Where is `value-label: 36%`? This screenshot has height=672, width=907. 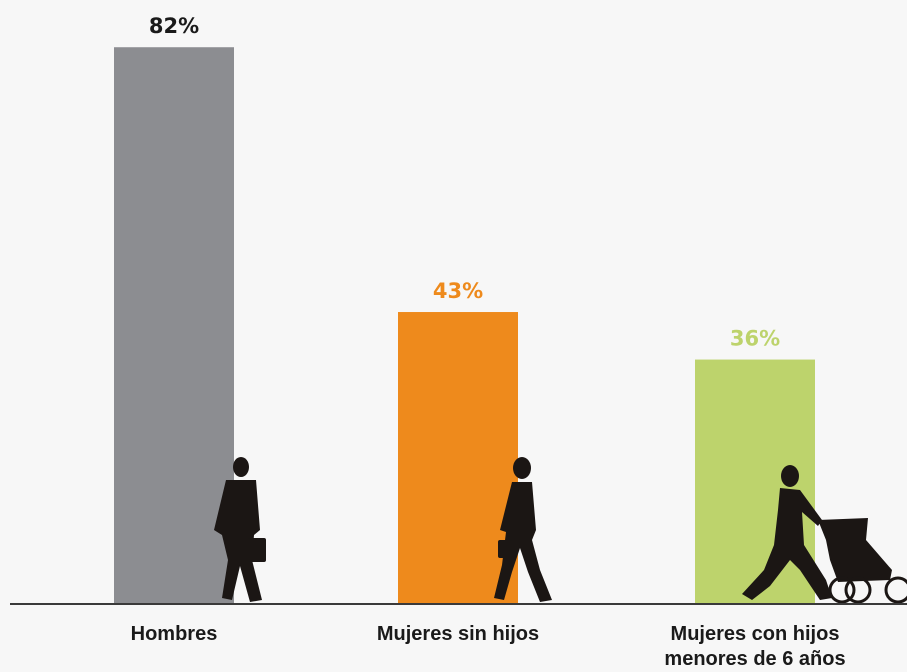
value-label: 36% is located at coordinates (755, 339).